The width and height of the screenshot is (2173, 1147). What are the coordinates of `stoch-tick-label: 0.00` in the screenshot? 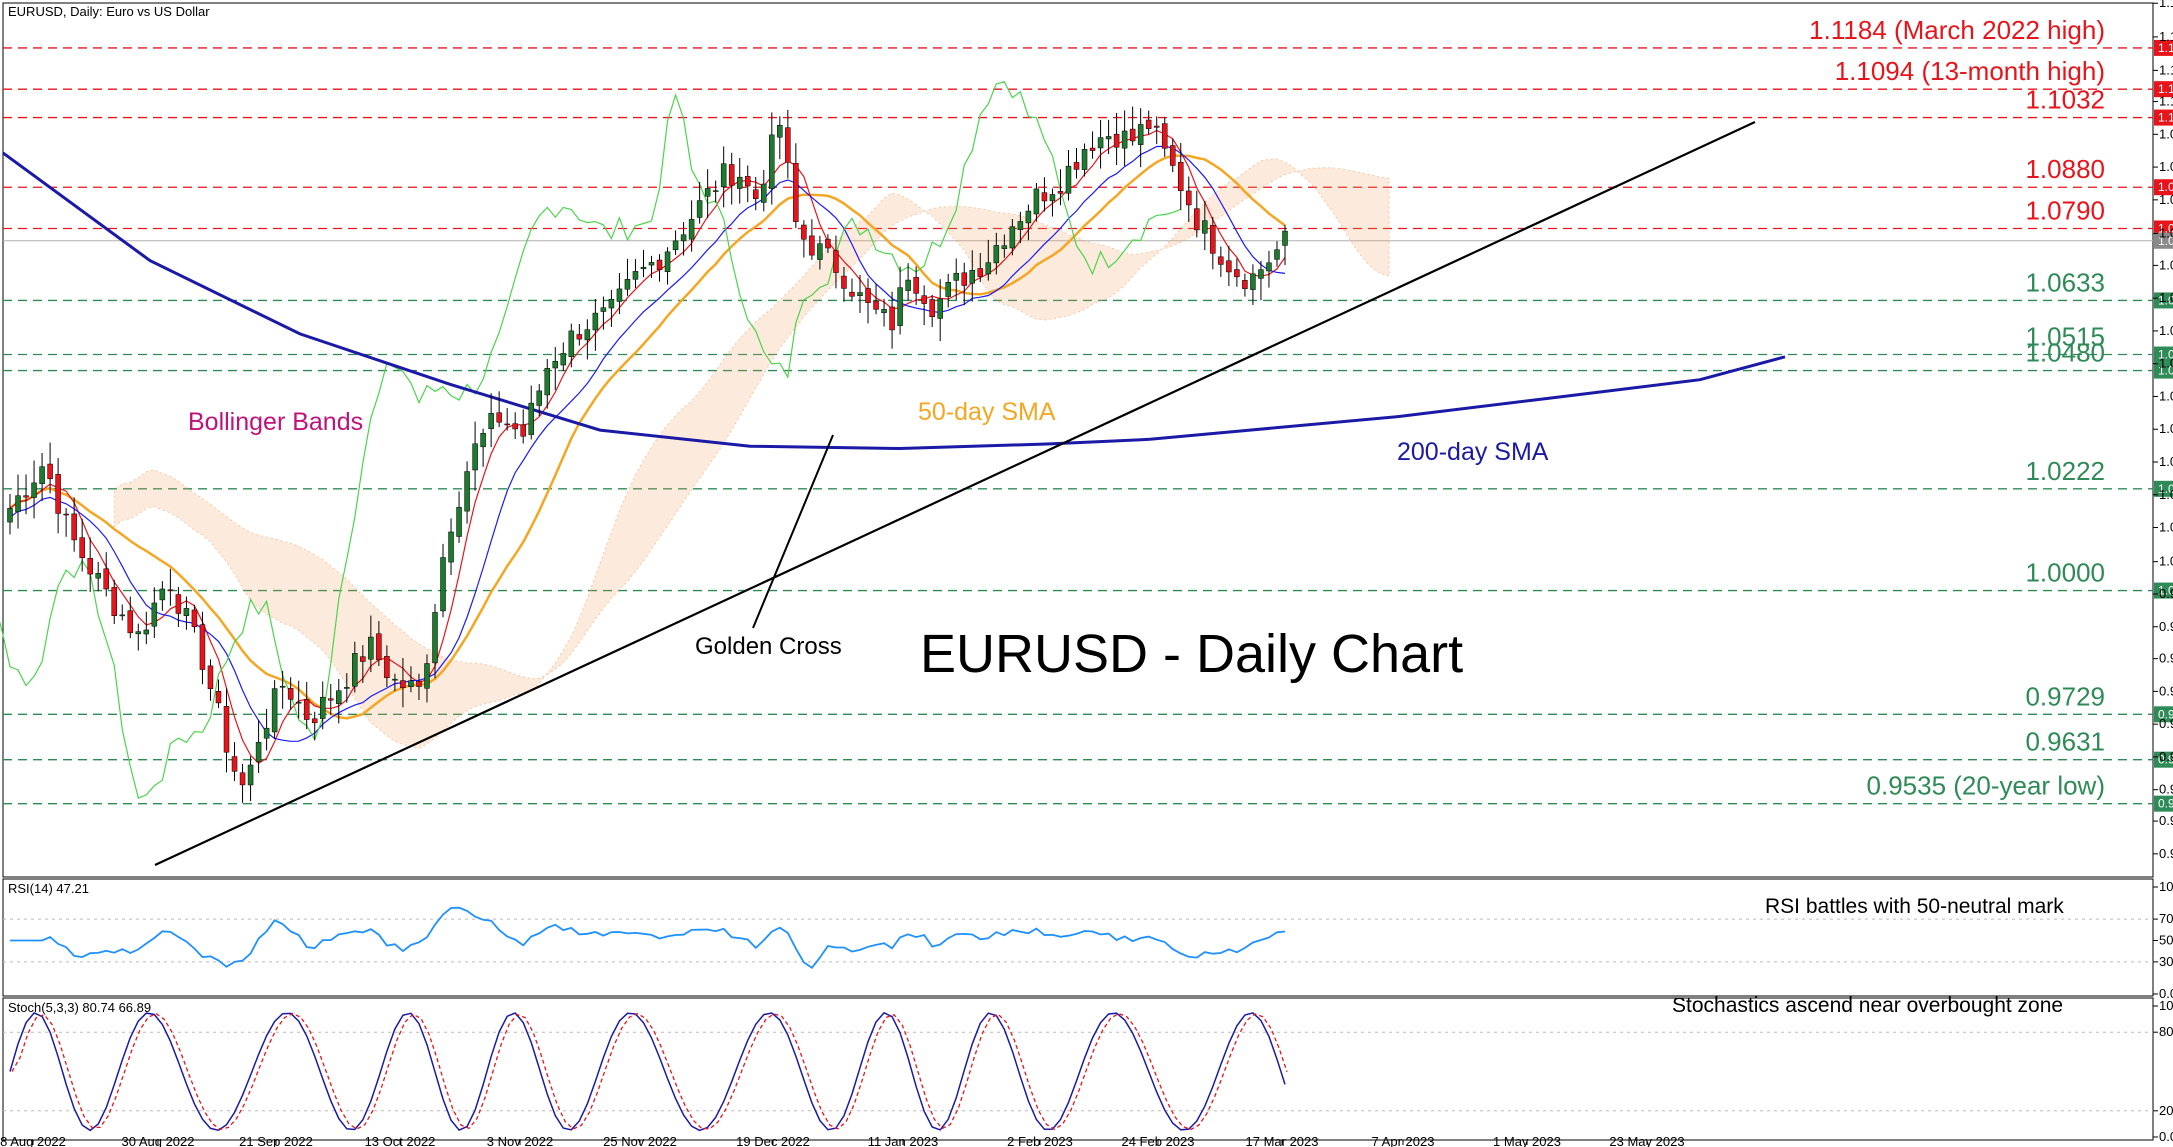 It's located at (2166, 1136).